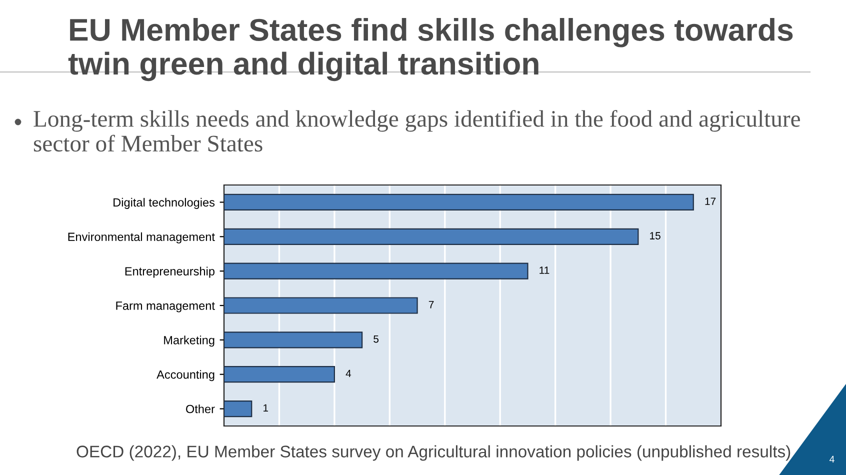 This screenshot has height=475, width=846. I want to click on data-label: 4, so click(349, 374).